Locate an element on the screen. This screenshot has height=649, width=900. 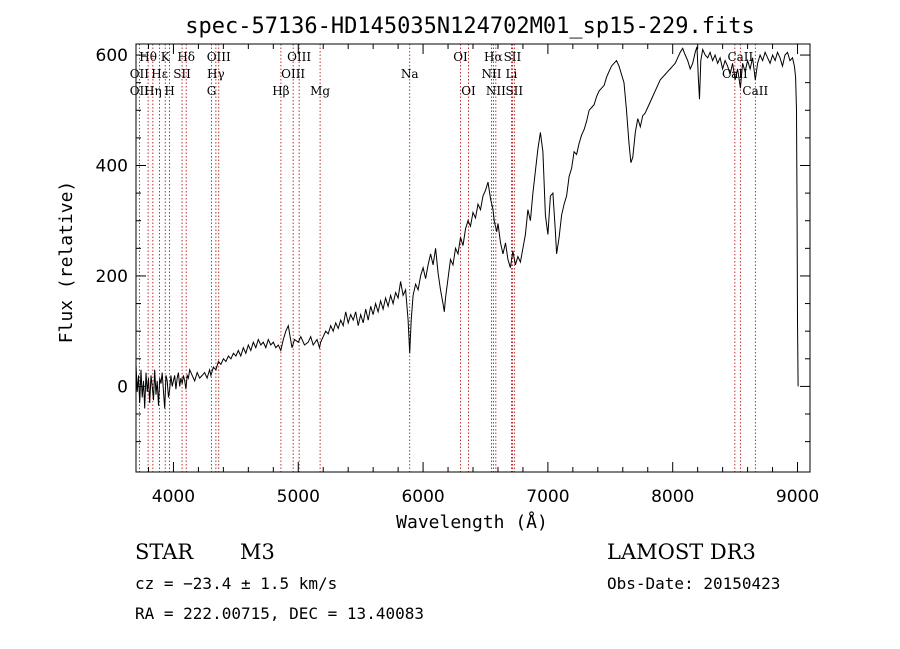
line-label: Mg is located at coordinates (320, 91).